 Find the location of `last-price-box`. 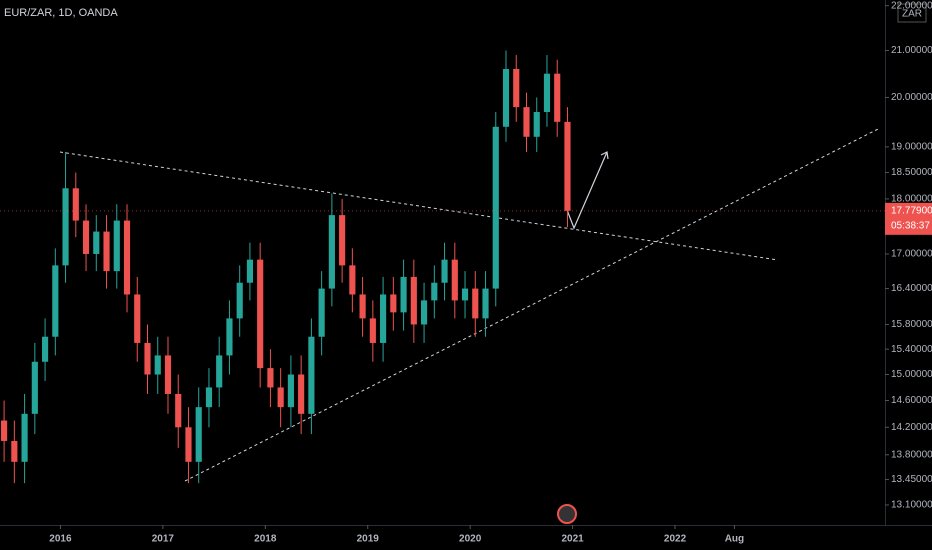

last-price-box is located at coordinates (908, 218).